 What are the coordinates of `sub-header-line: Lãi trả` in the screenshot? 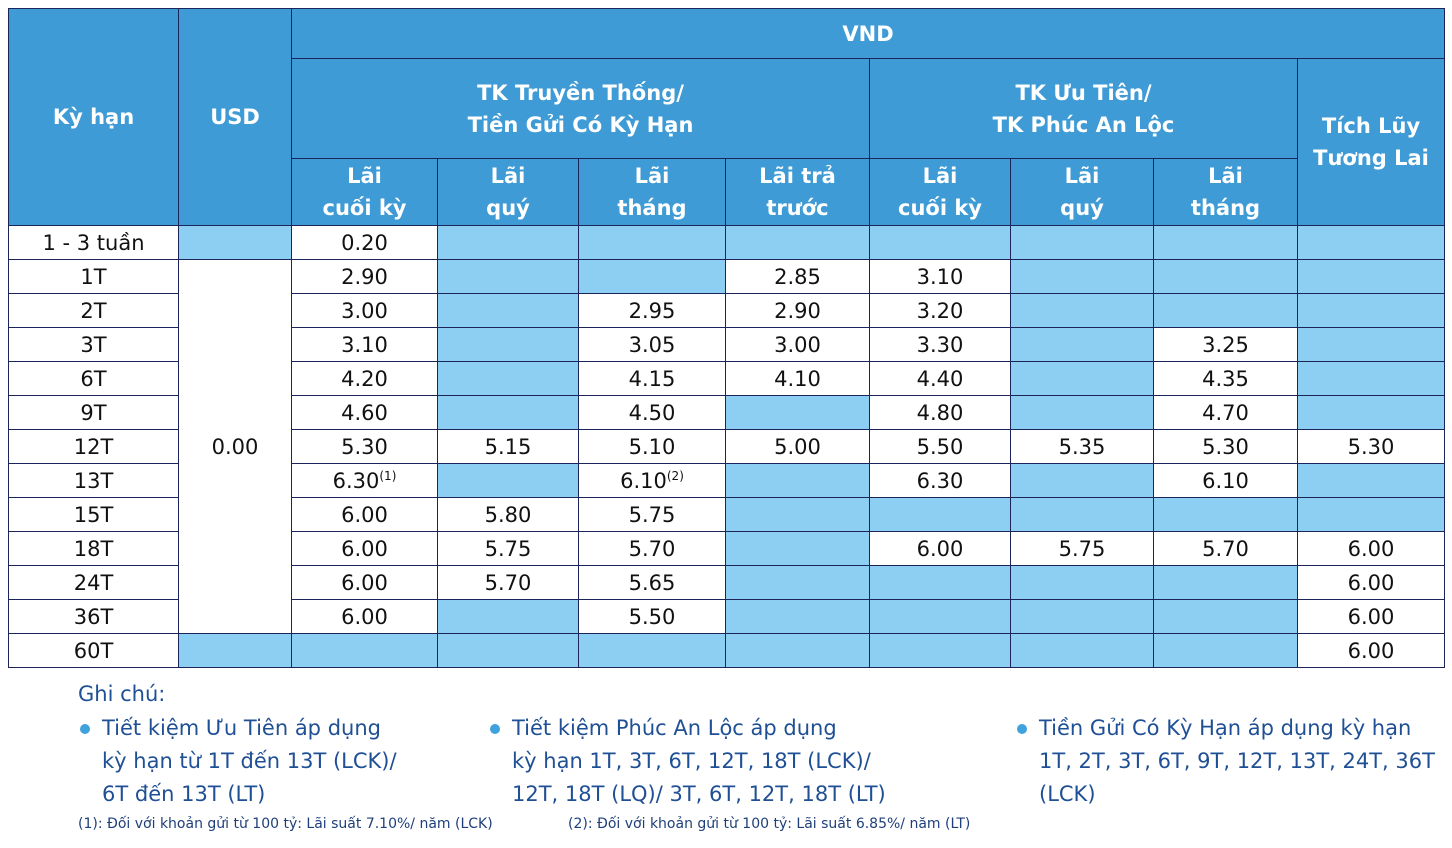 It's located at (797, 176).